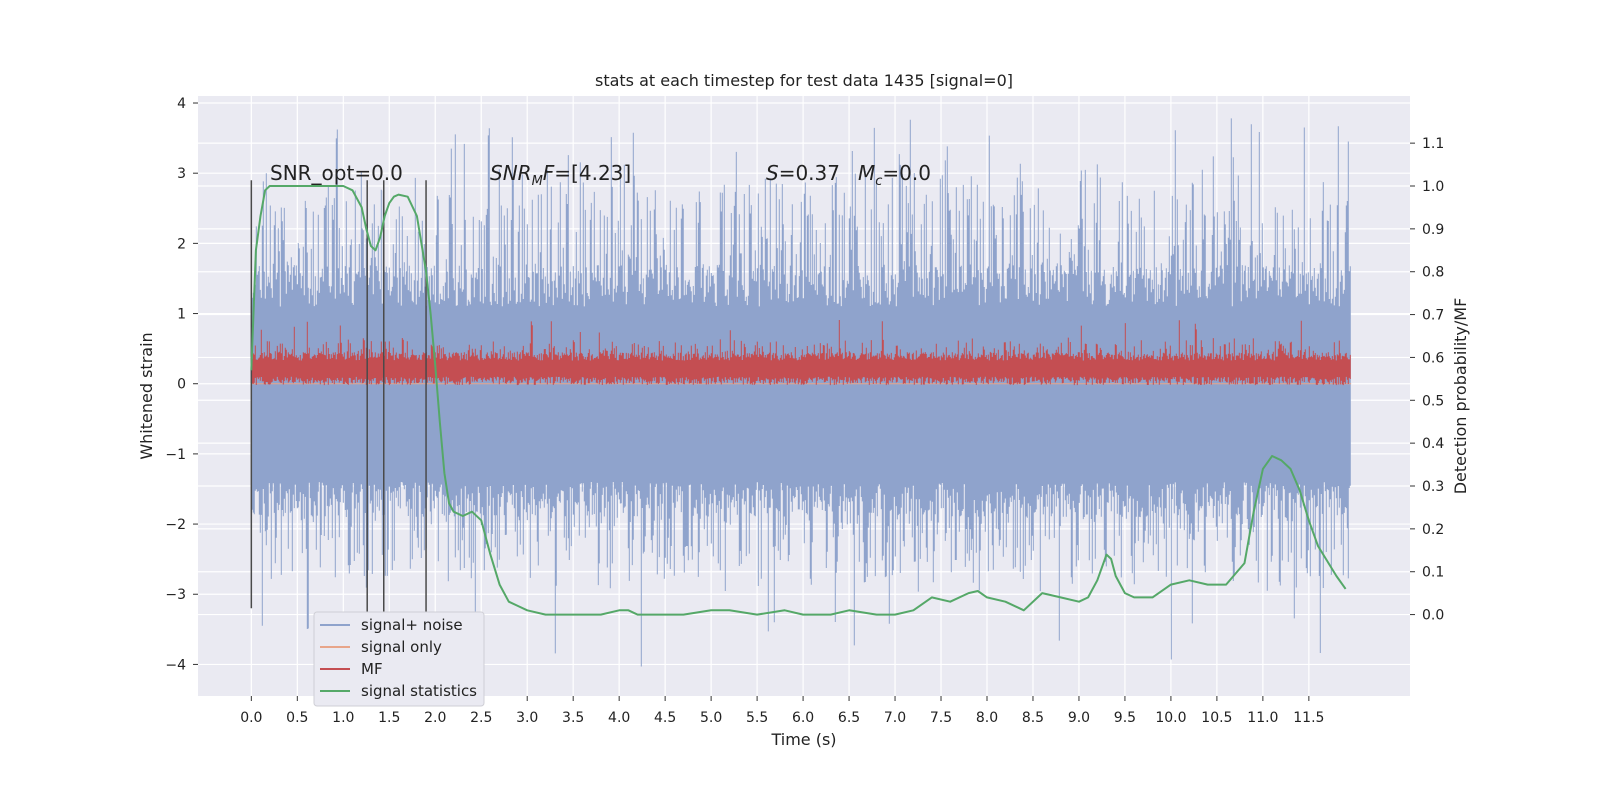  Describe the element at coordinates (894, 175) in the screenshot. I see `annotation-mc: Mc=0.0` at that location.